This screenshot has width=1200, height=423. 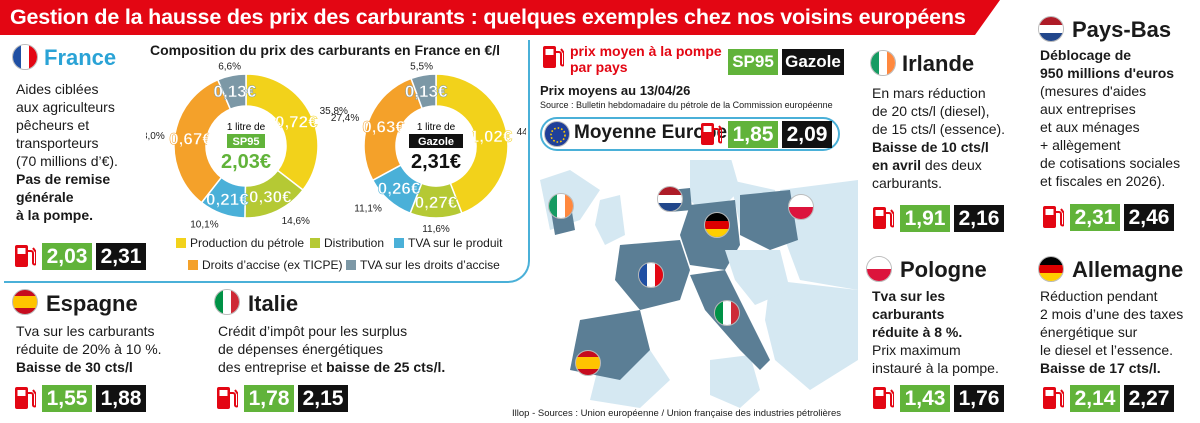 What do you see at coordinates (421, 66) in the screenshot?
I see `slice-percent-label: 5,5%` at bounding box center [421, 66].